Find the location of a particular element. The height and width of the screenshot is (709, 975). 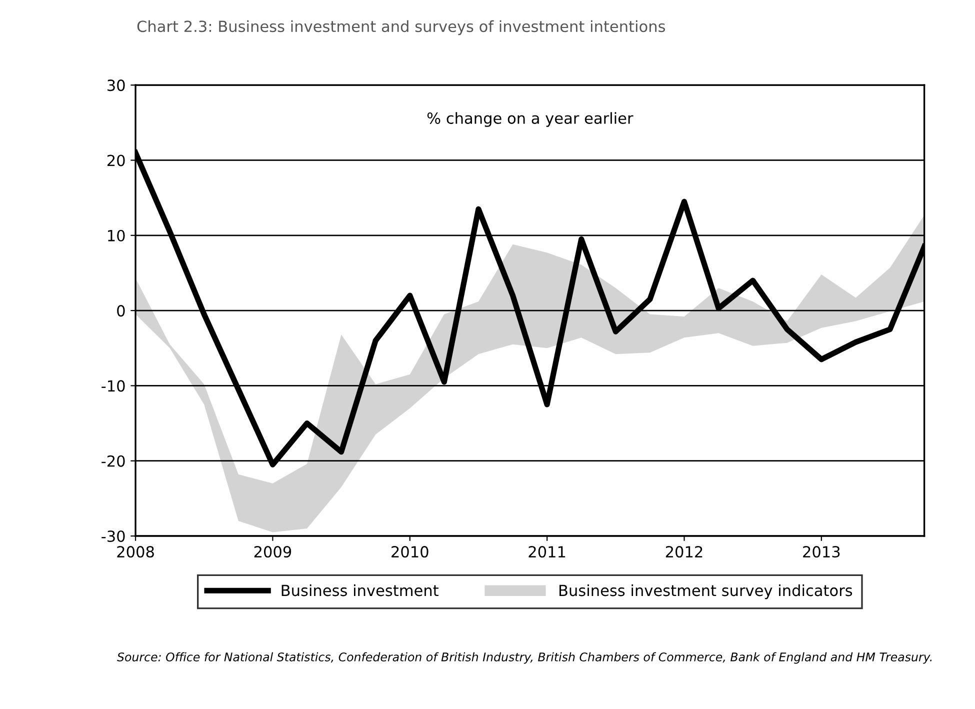

y-tick-label: -10 is located at coordinates (113, 386).